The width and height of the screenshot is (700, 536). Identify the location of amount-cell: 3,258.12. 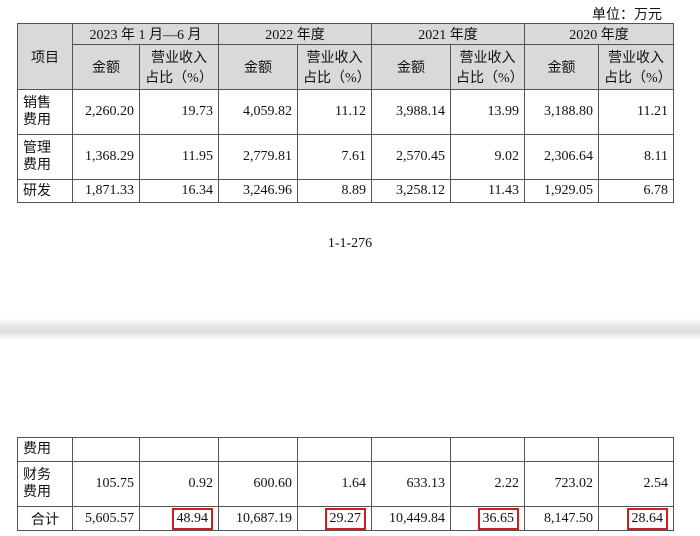
(411, 191).